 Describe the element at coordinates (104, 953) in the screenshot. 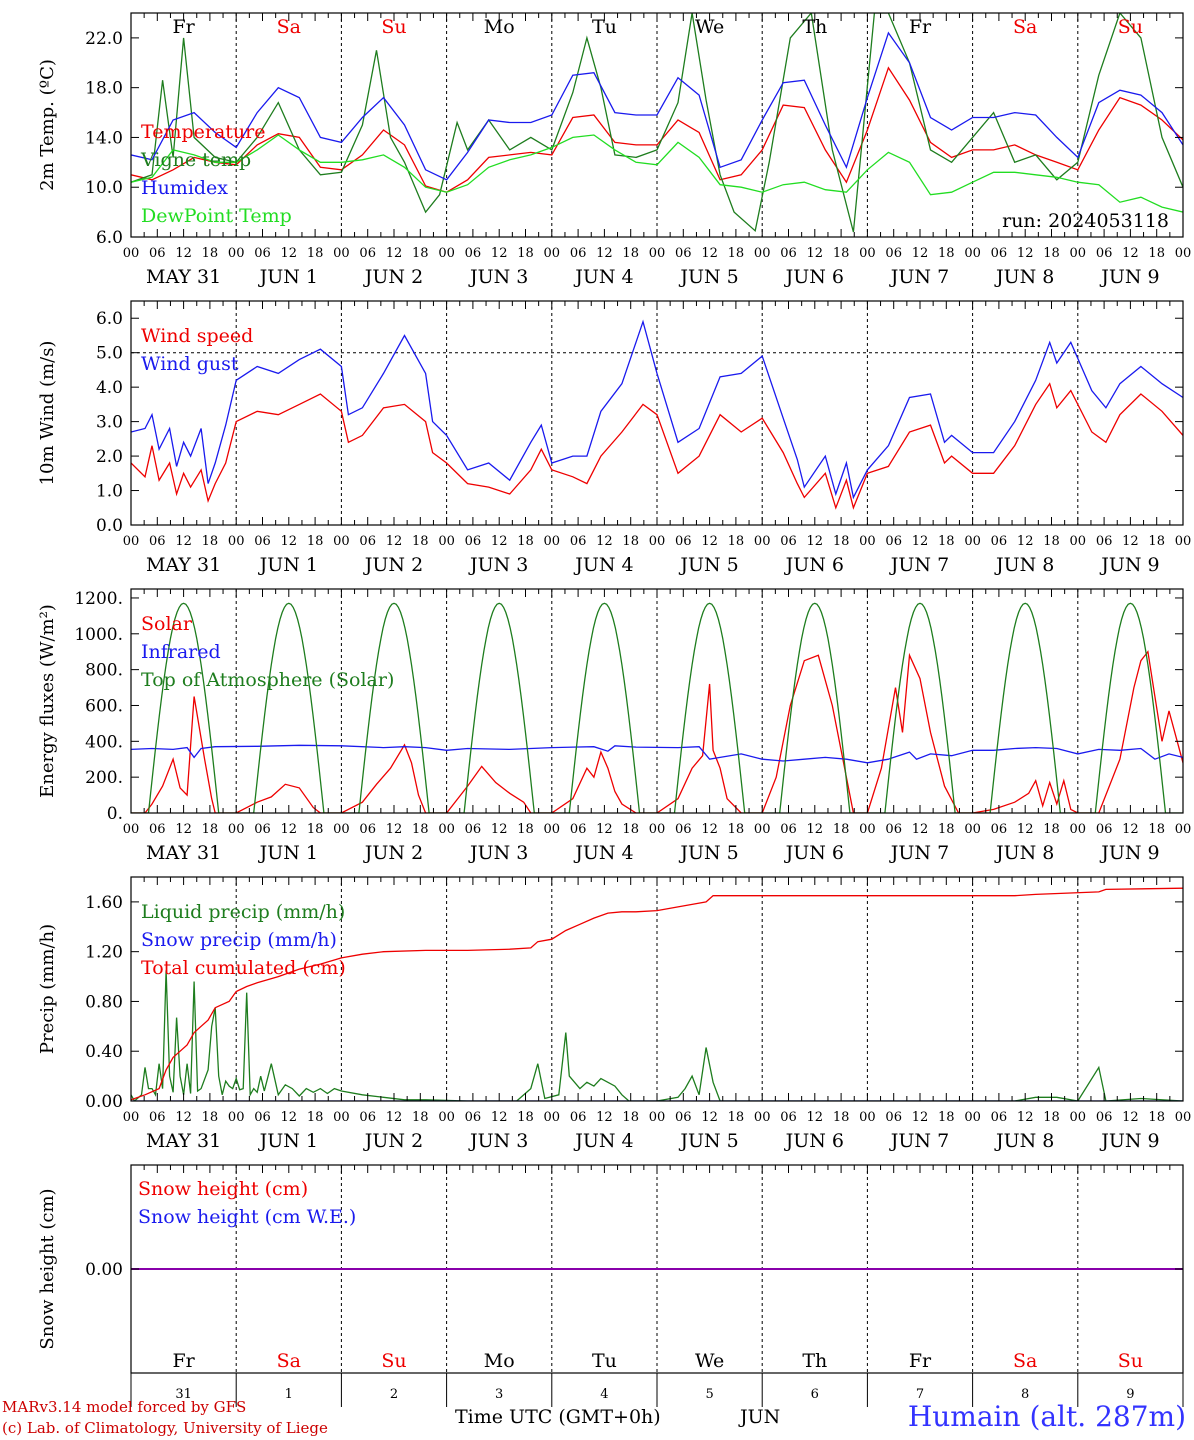

I see `y-tick-label: 1.20` at that location.